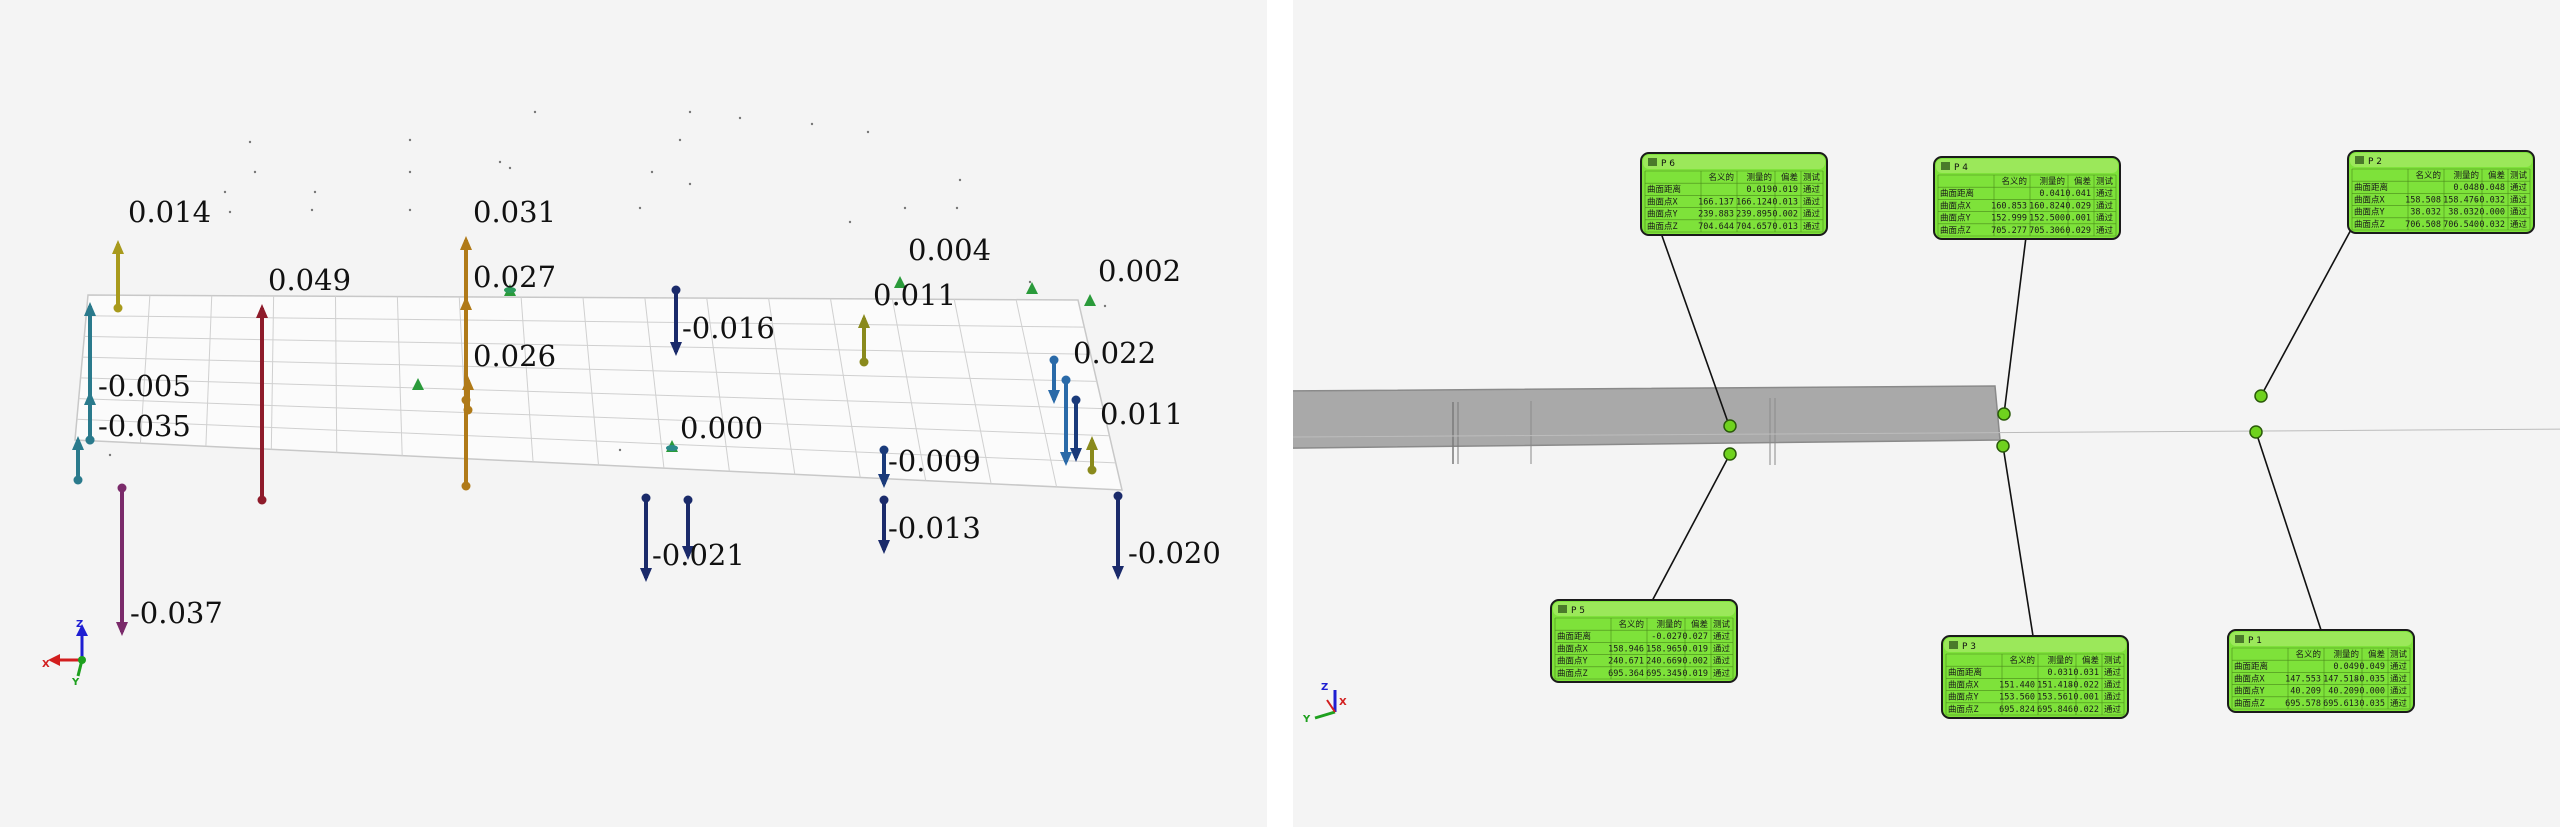 The height and width of the screenshot is (827, 2560). What do you see at coordinates (2303, 679) in the screenshot?
I see `callout-cell: 147.553` at bounding box center [2303, 679].